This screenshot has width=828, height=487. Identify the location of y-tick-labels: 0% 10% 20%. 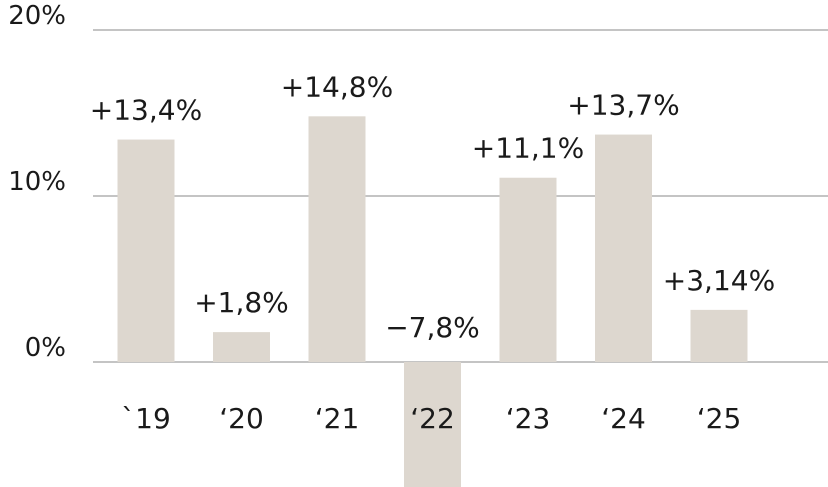
(37, 182).